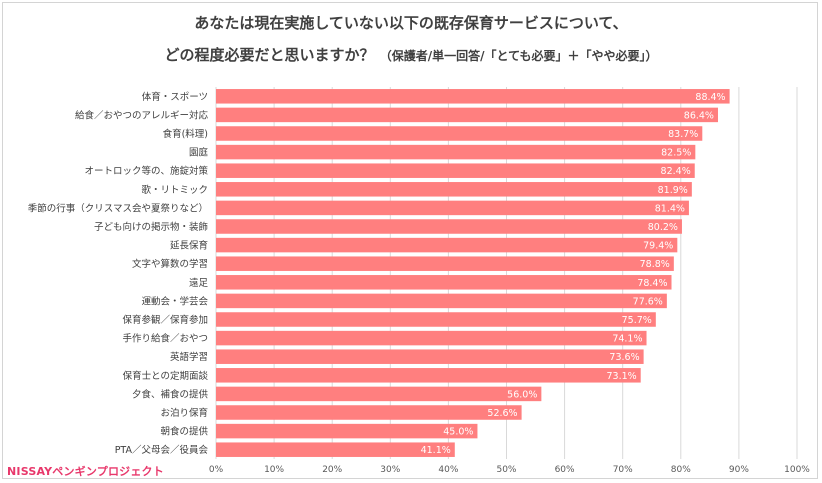 The image size is (822, 483). I want to click on x-tick-label: 20%, so click(332, 470).